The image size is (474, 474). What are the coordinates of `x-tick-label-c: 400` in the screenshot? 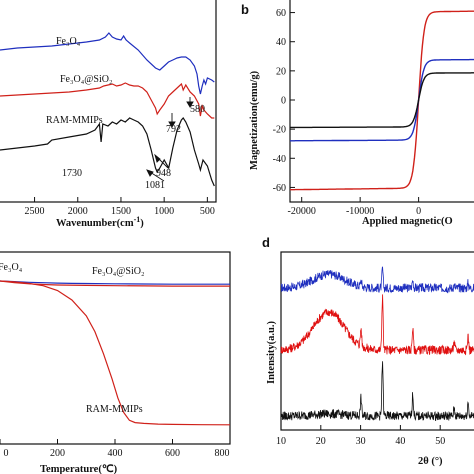 It's located at (115, 453).